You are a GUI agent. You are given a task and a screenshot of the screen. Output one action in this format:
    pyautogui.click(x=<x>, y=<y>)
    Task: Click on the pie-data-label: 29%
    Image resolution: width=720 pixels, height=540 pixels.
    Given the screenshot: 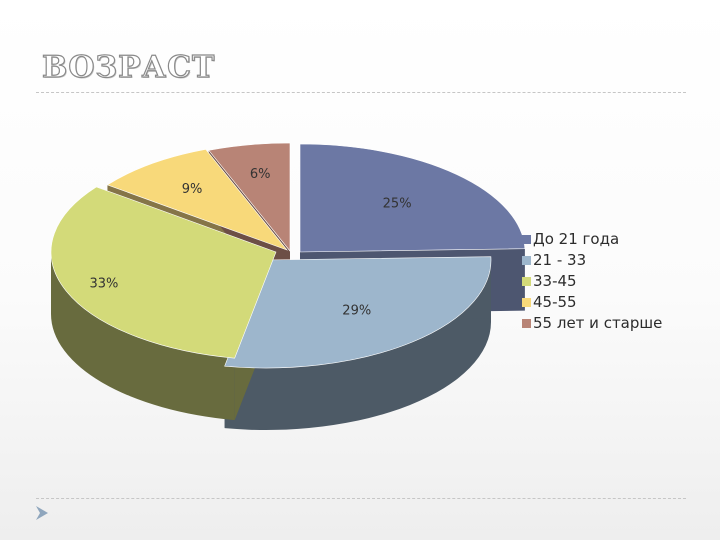 What is the action you would take?
    pyautogui.click(x=356, y=310)
    